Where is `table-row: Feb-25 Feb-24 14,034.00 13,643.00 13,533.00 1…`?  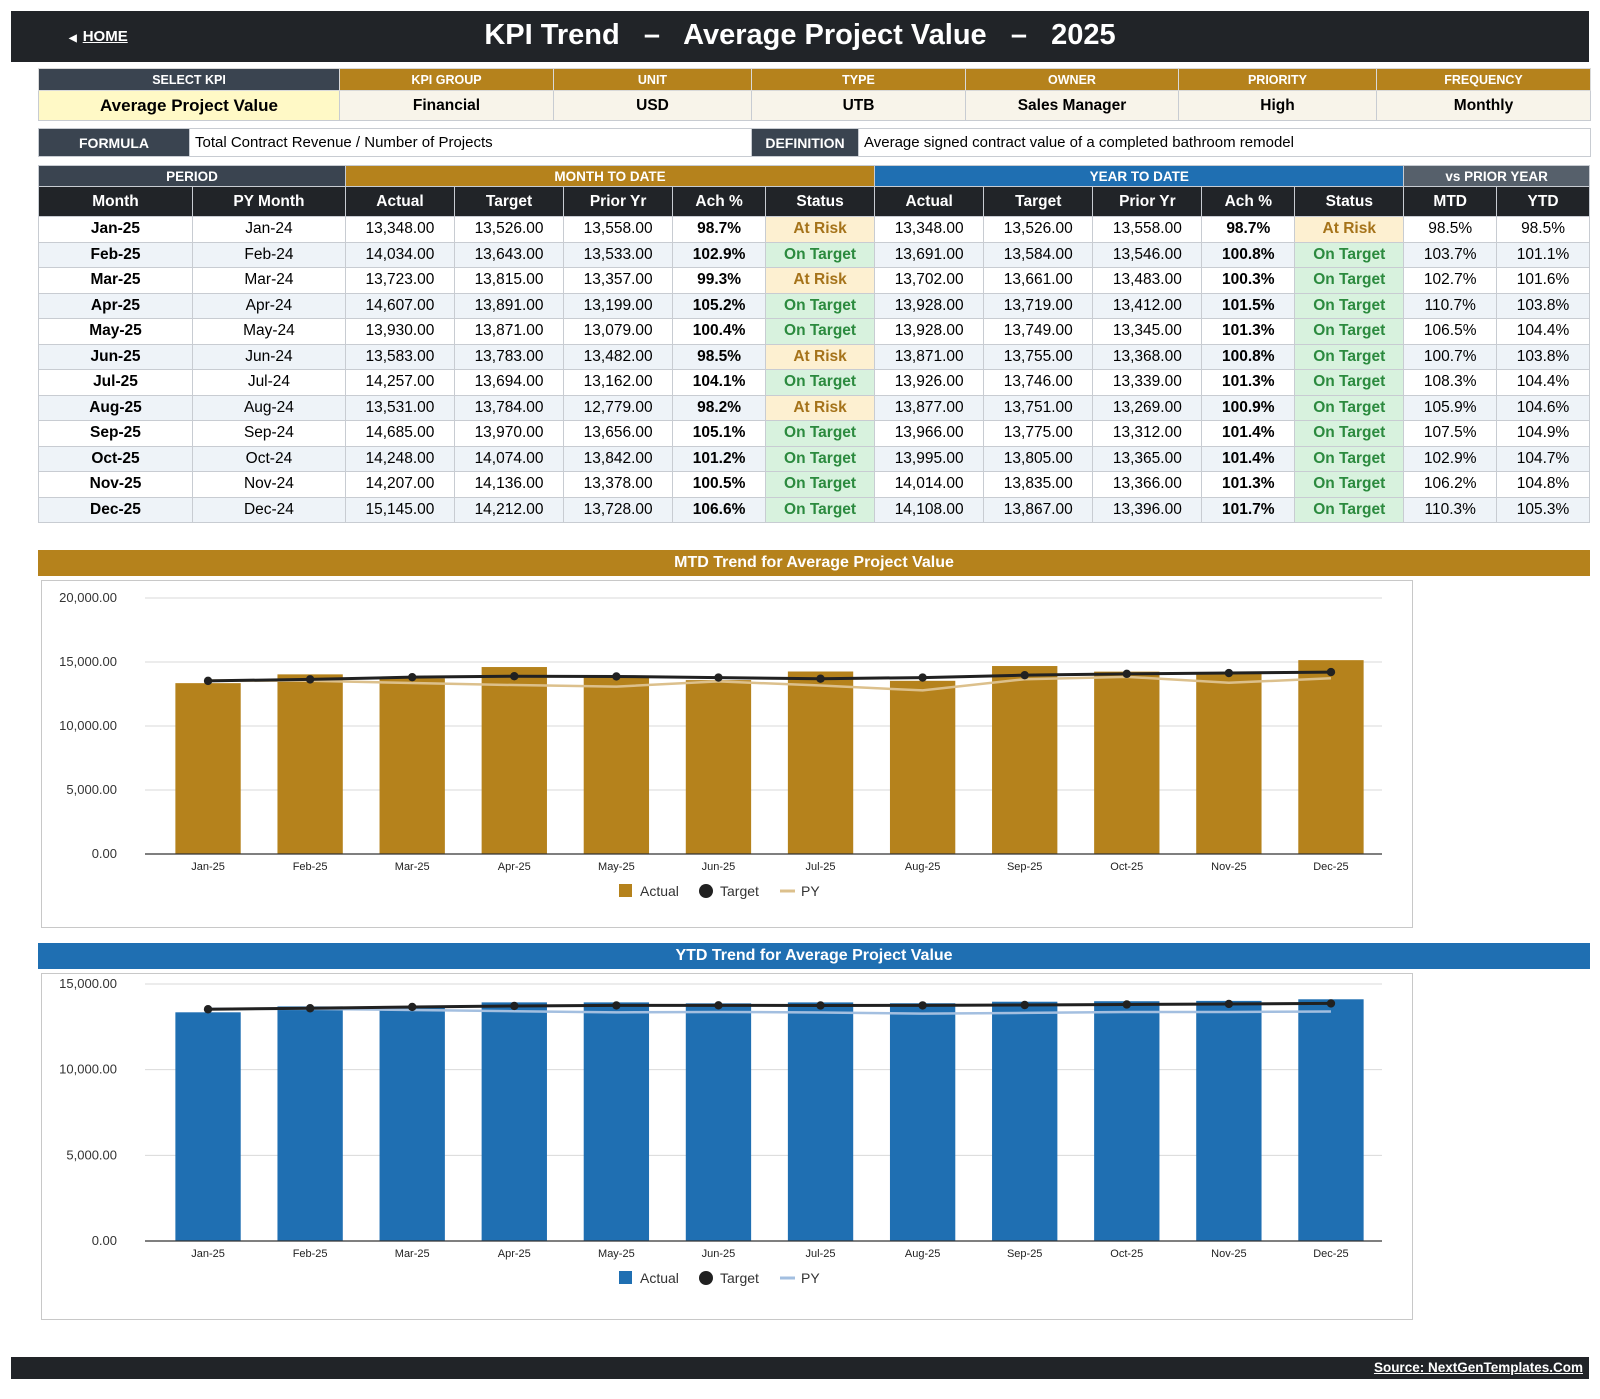
table-row: Feb-25 Feb-24 14,034.00 13,643.00 13,533.00 1… is located at coordinates (814, 254).